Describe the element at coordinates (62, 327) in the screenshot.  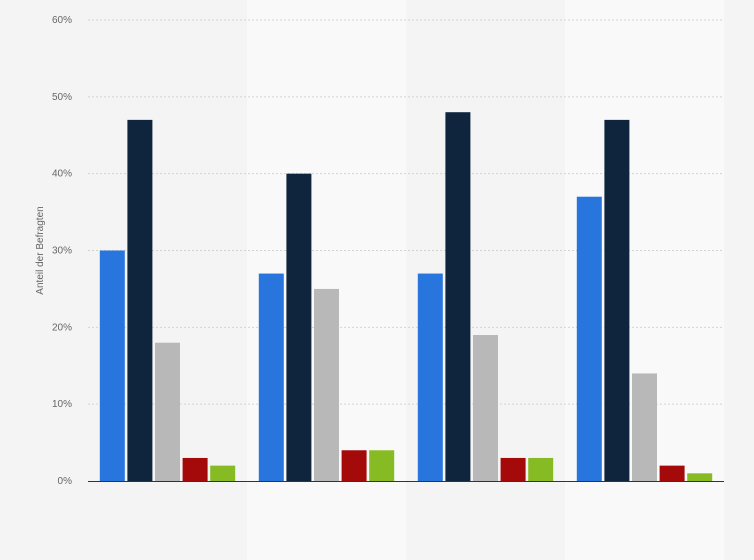
I see `y-tick-label: 20%` at that location.